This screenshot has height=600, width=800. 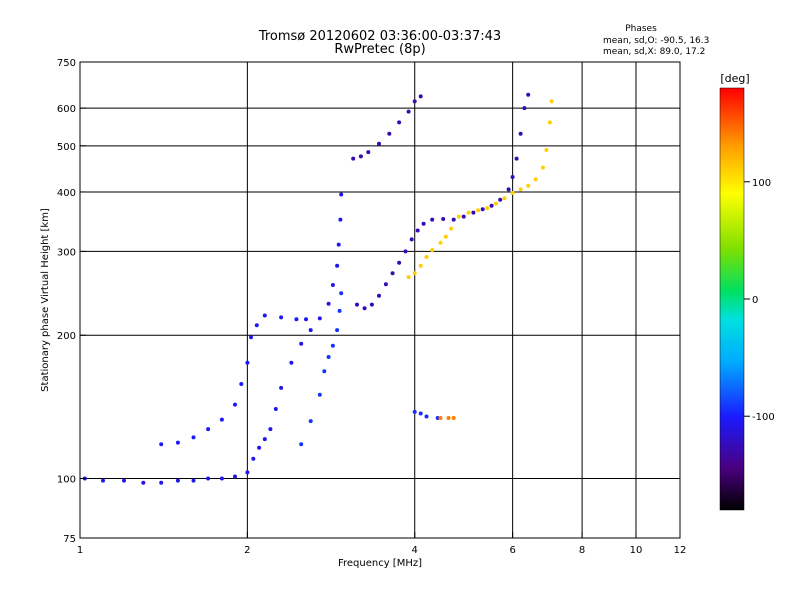 I want to click on phases-info-line-o: mean, sd,O: -90.5, 16.3, so click(x=656, y=41).